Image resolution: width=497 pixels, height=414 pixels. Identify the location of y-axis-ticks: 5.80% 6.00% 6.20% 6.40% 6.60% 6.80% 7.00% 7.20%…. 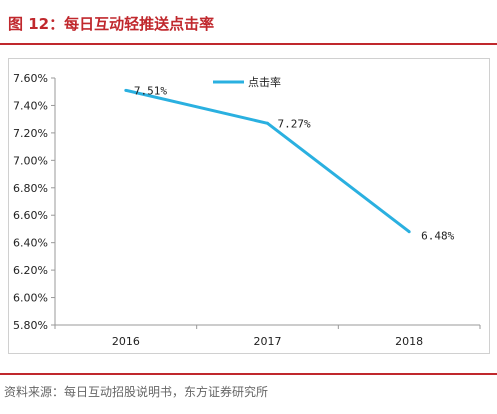
(34, 202).